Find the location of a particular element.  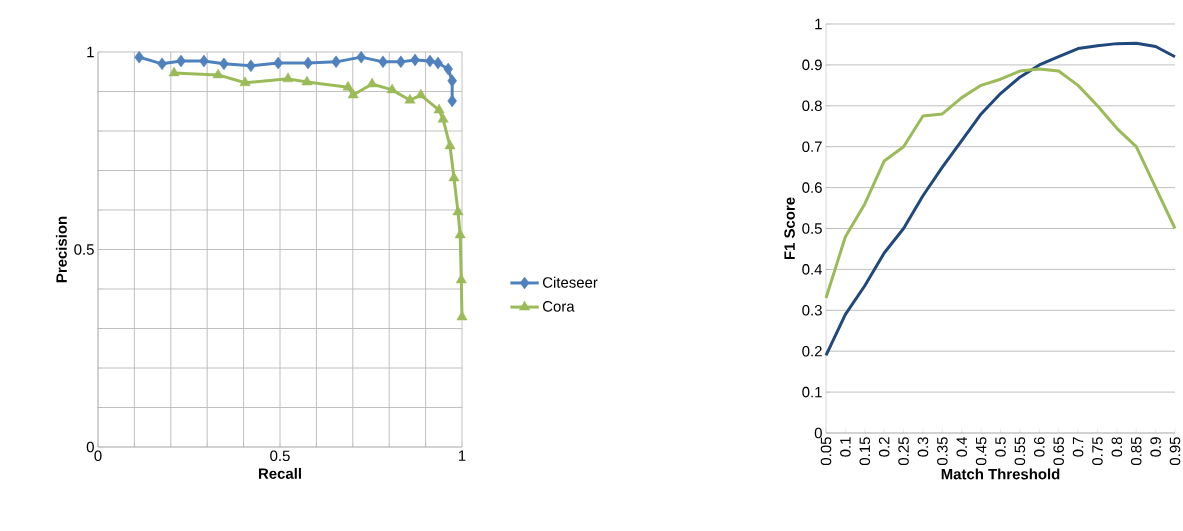

x-tick-label: 0 is located at coordinates (98, 456).